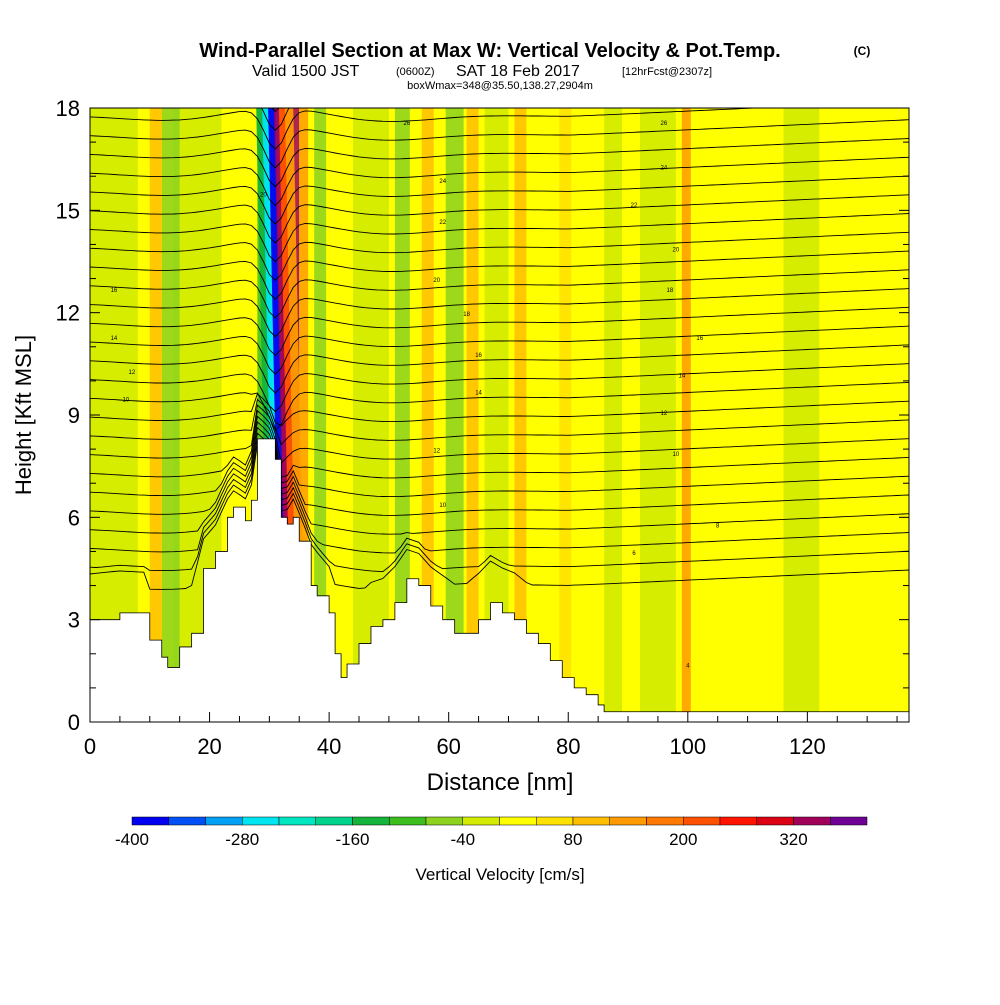 The height and width of the screenshot is (1005, 1000). What do you see at coordinates (718, 527) in the screenshot?
I see `contour-label: 8` at bounding box center [718, 527].